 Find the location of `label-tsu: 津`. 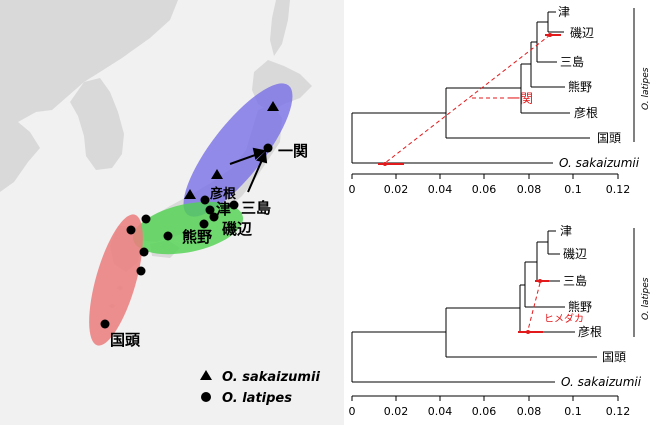

label-tsu: 津 is located at coordinates (223, 209).